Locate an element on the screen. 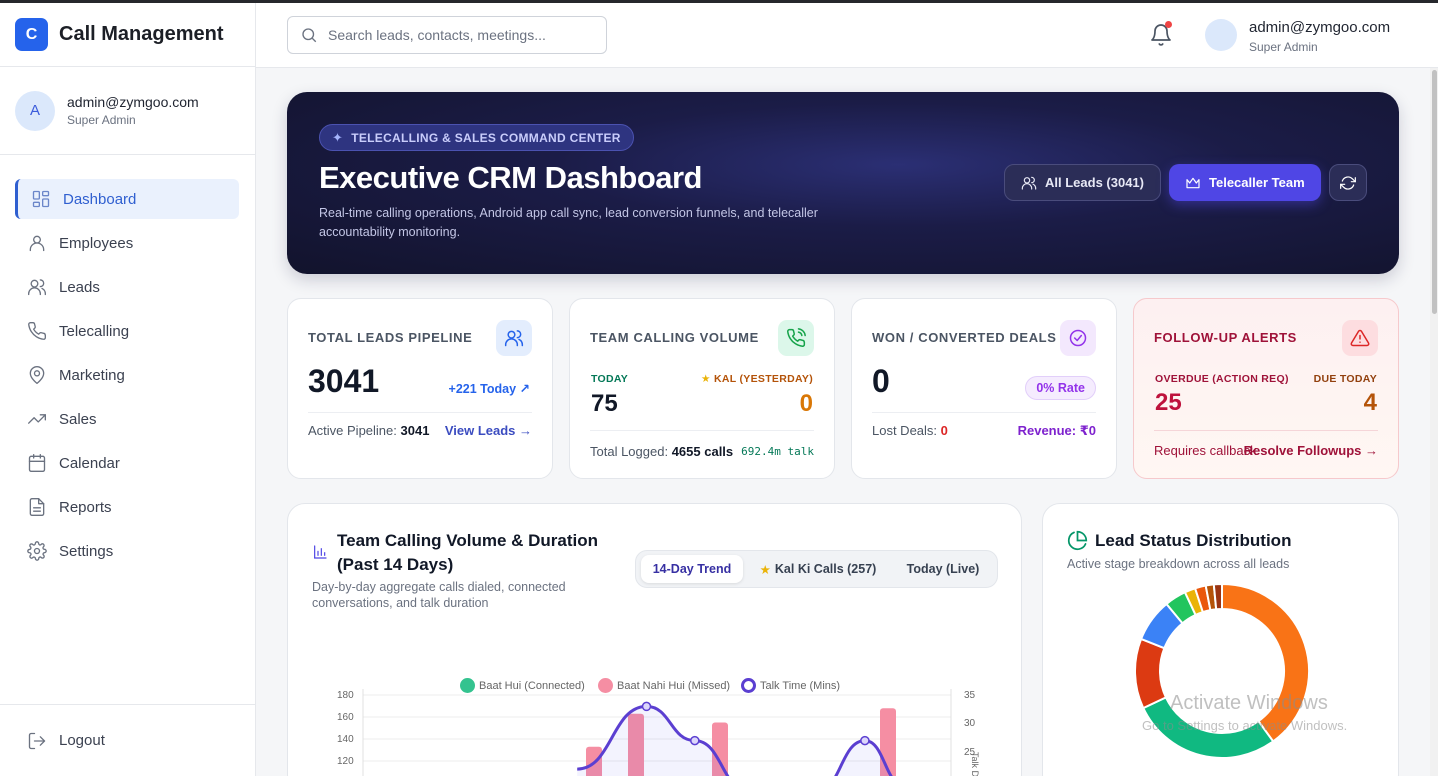  search-box is located at coordinates (447, 35).